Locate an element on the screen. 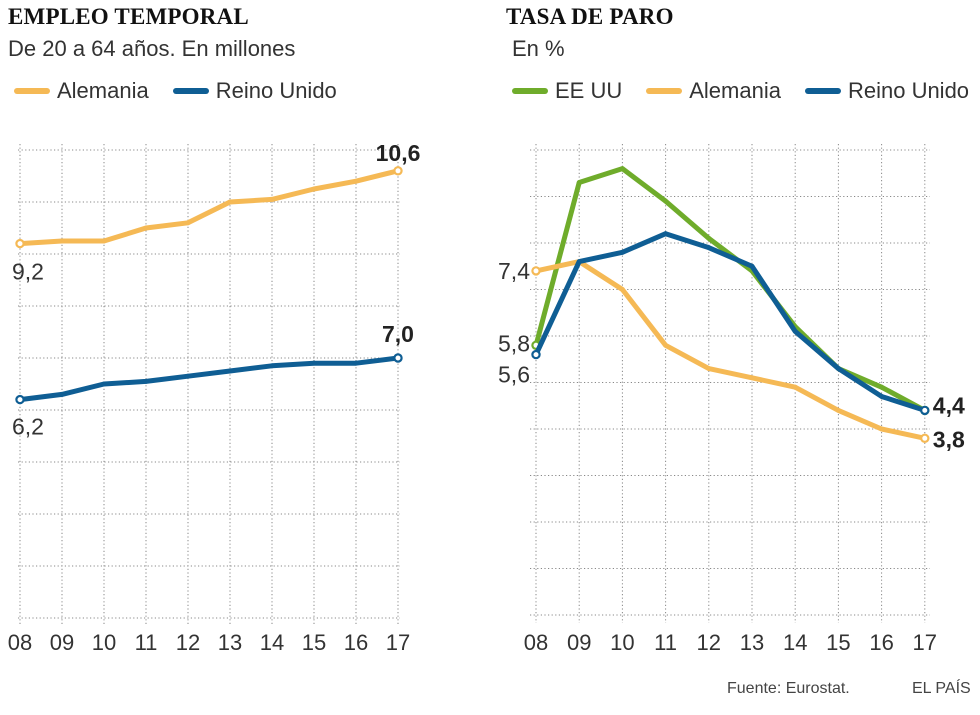 The height and width of the screenshot is (715, 980). chart-legend: EE UU Alemania Reino Unido is located at coordinates (740, 91).